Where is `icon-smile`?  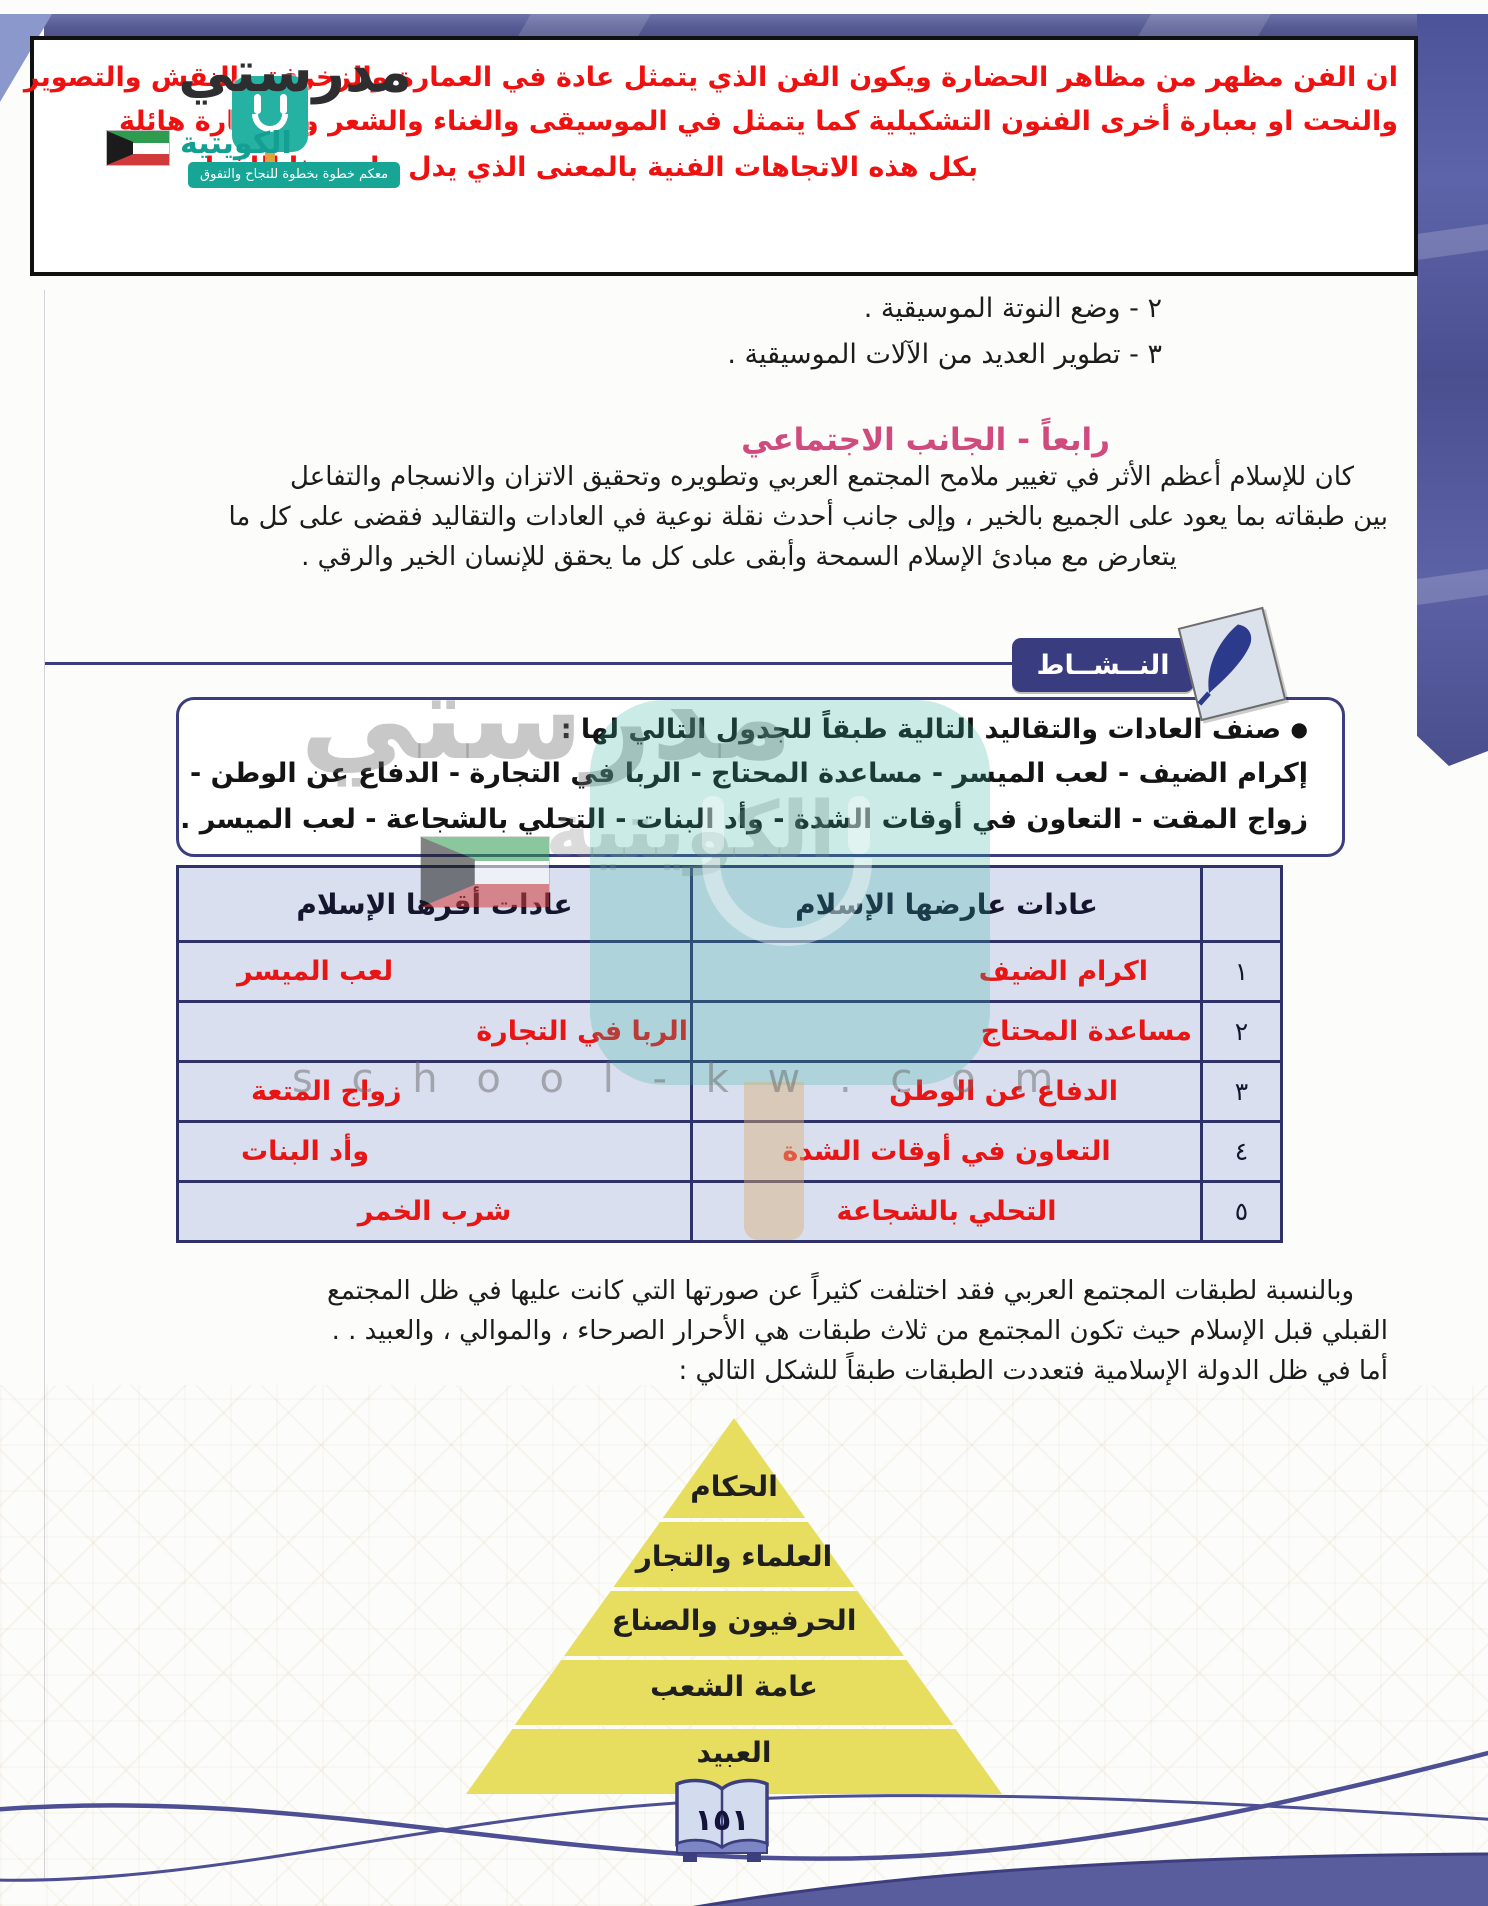
icon-smile is located at coordinates (270, 123).